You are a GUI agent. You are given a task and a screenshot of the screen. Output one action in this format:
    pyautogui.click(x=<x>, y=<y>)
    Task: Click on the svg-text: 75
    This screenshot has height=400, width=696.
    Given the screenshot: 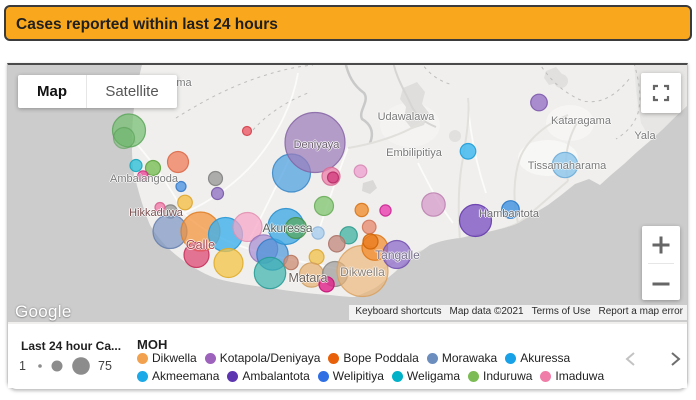 What is the action you would take?
    pyautogui.click(x=105, y=366)
    